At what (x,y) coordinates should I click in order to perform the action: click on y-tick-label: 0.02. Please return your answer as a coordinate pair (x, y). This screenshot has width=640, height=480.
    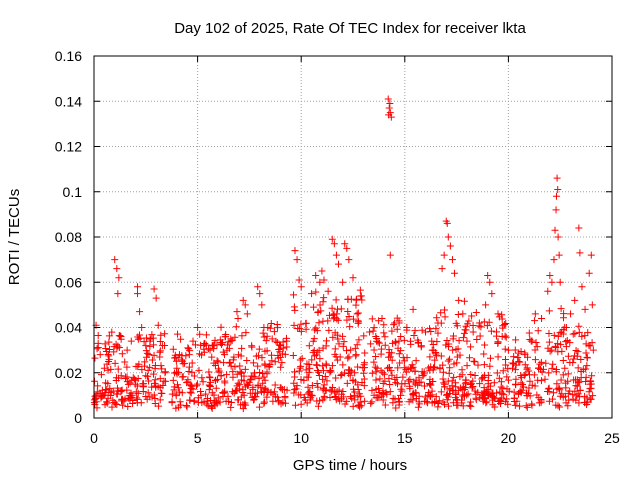
    Looking at the image, I should click on (68, 373).